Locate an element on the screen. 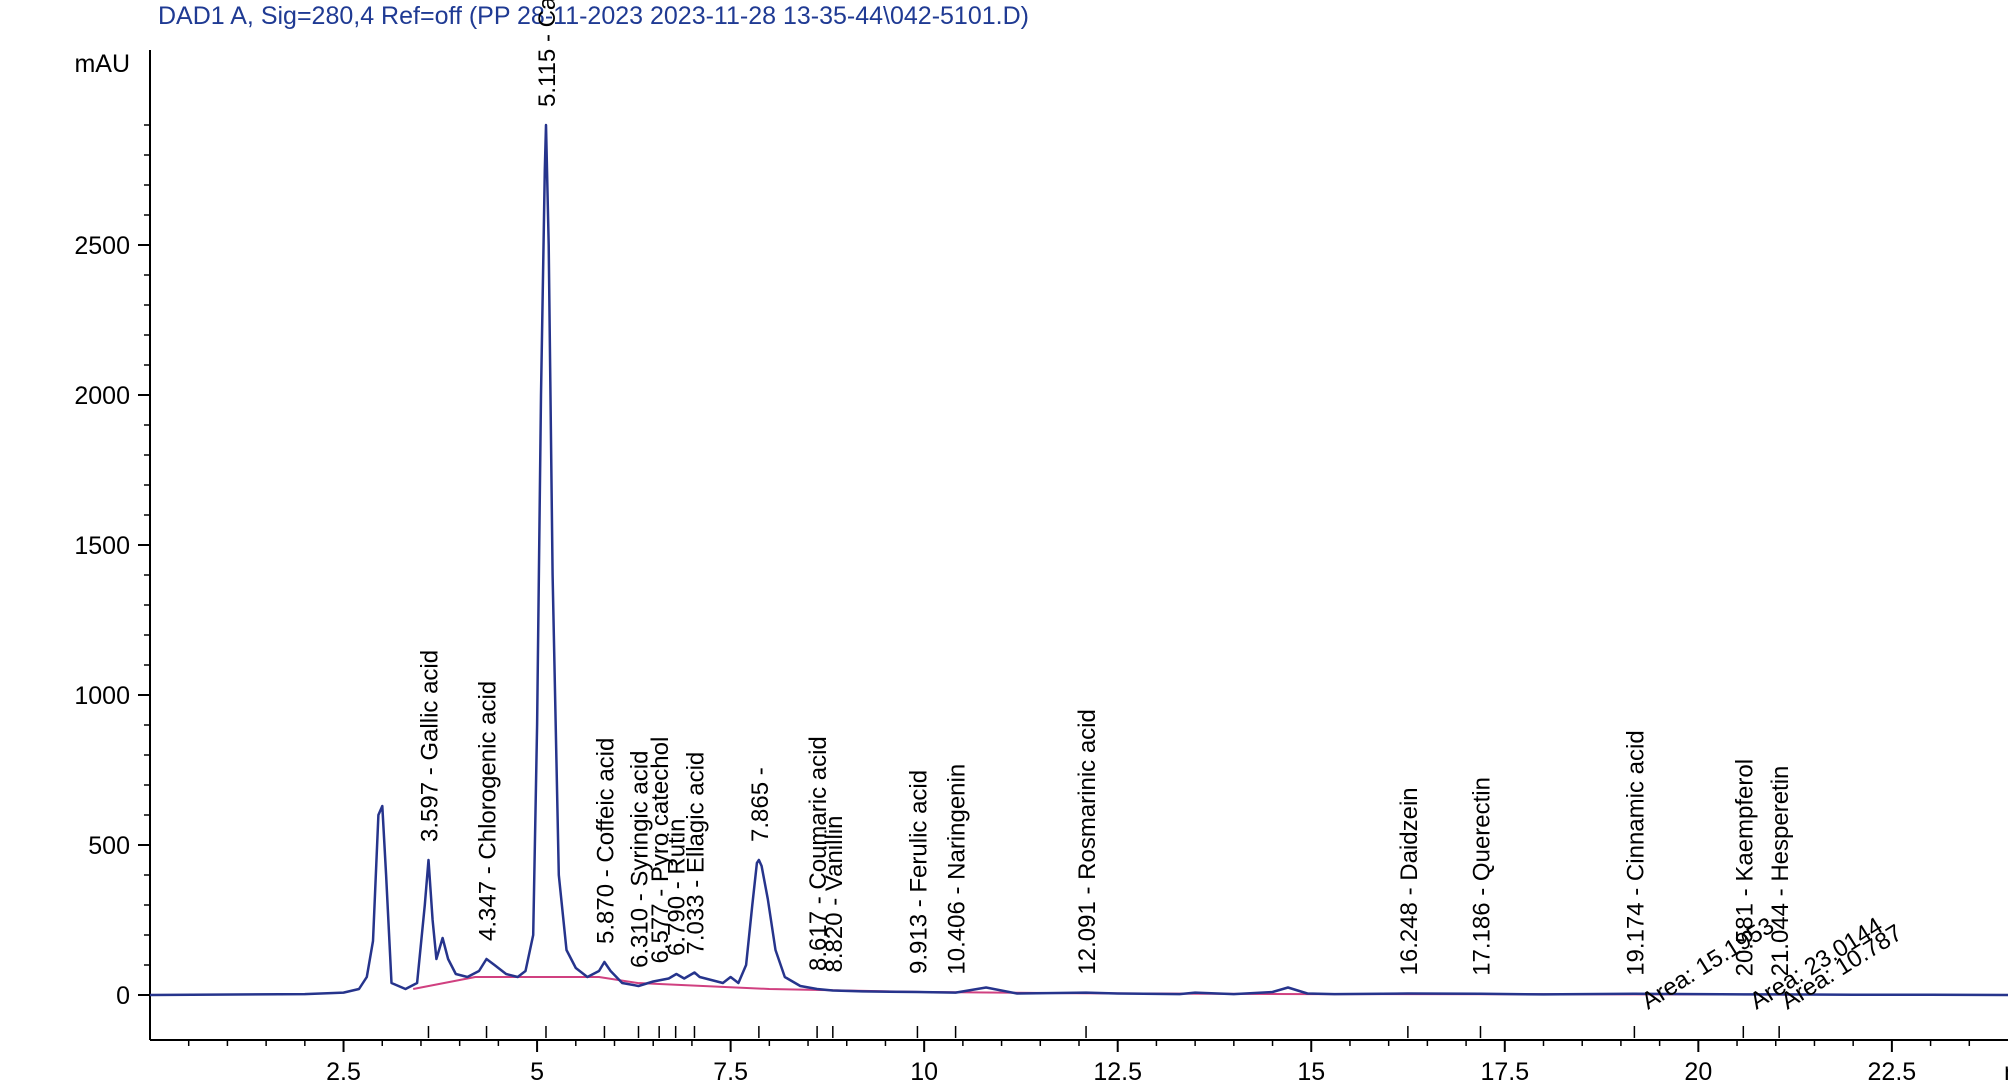 The image size is (2008, 1090). x-tick-label: 20 is located at coordinates (1698, 1072).